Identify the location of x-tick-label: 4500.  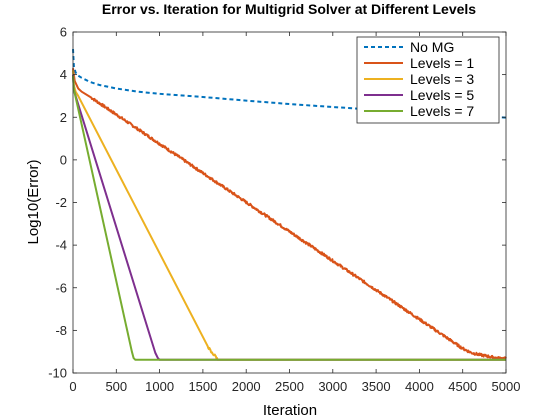
(462, 386).